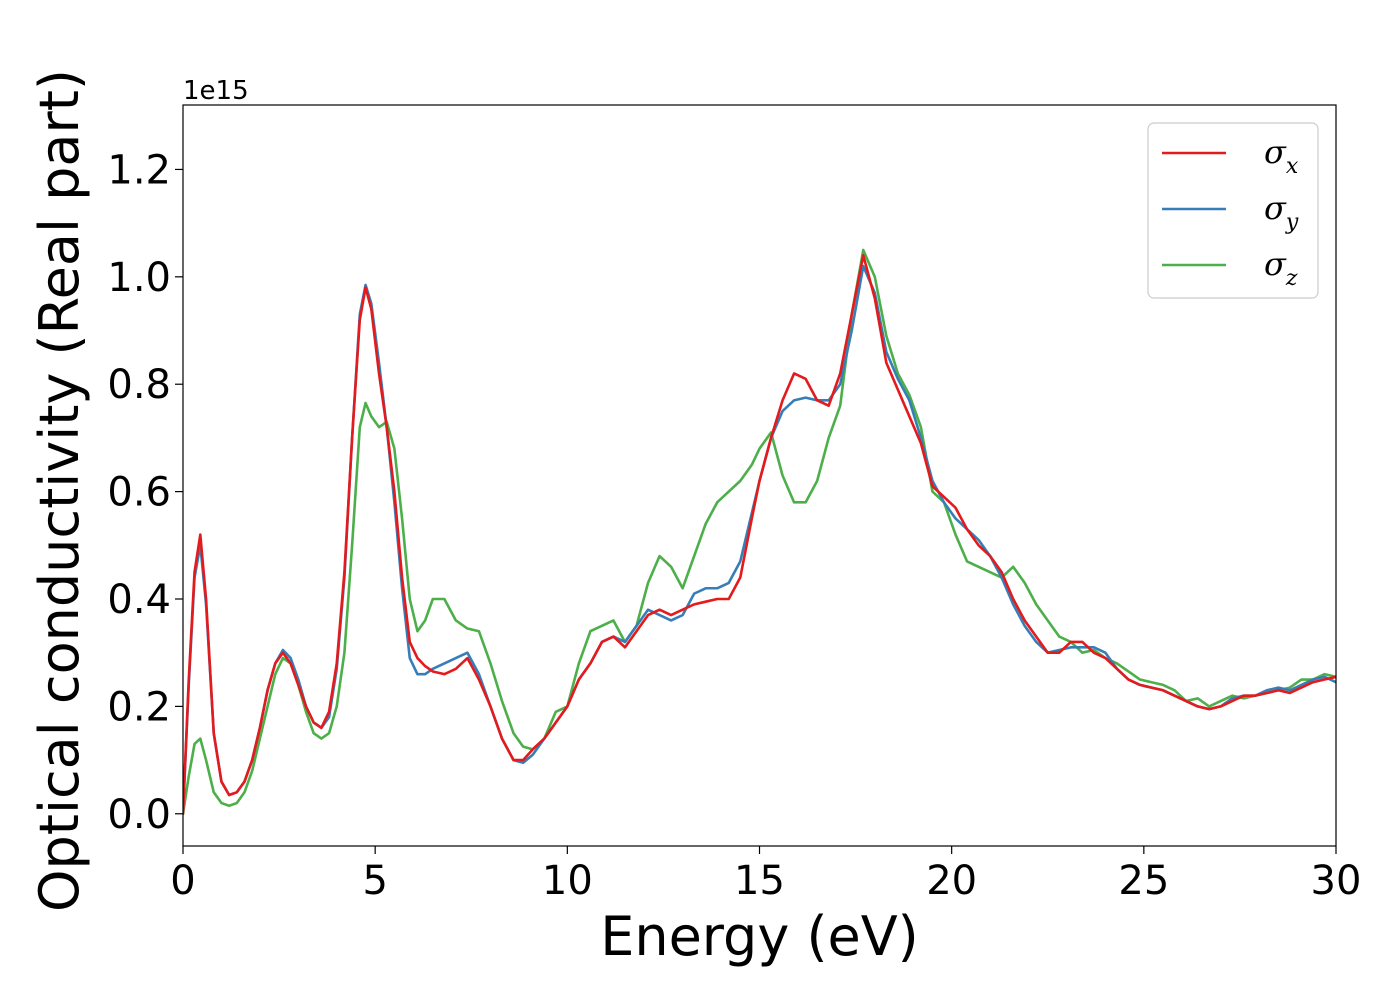  What do you see at coordinates (567, 881) in the screenshot?
I see `x-tick-label: 10` at bounding box center [567, 881].